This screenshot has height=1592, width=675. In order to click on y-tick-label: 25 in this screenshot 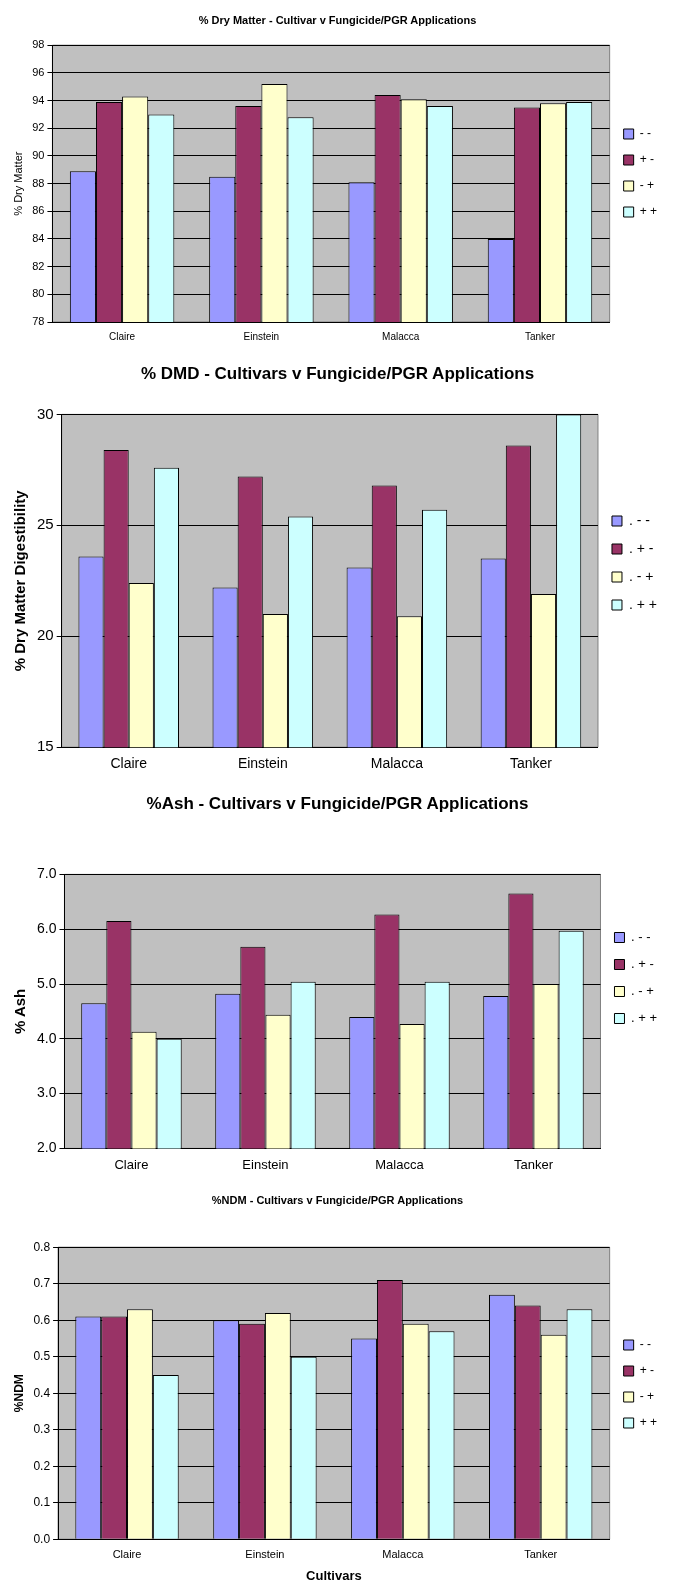, I will do `click(45, 524)`.